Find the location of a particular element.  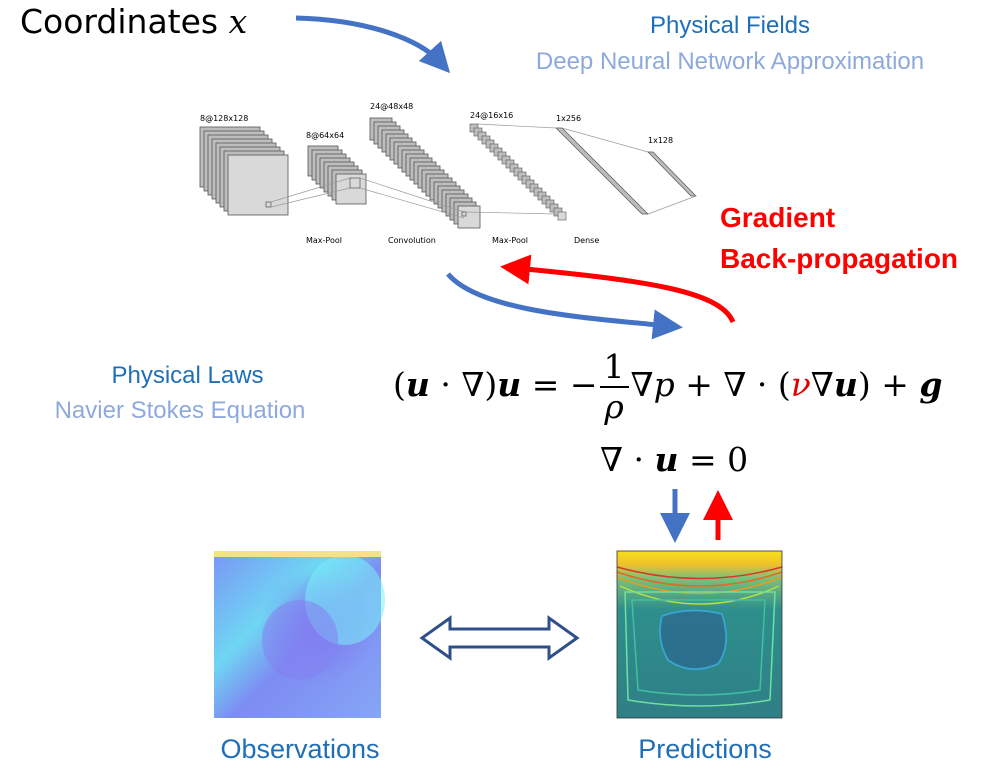

input-arrow is located at coordinates (373, 44).